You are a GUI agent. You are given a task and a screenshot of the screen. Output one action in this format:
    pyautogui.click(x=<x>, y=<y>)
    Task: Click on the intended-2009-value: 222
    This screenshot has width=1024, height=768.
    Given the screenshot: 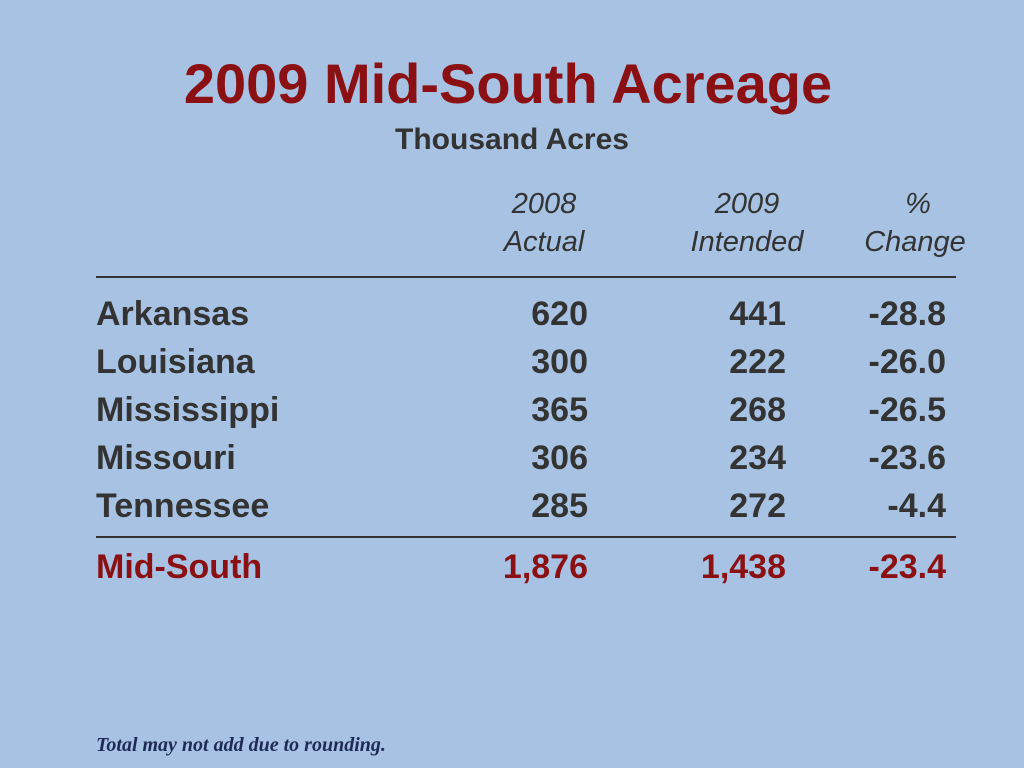 What is the action you would take?
    pyautogui.click(x=757, y=362)
    